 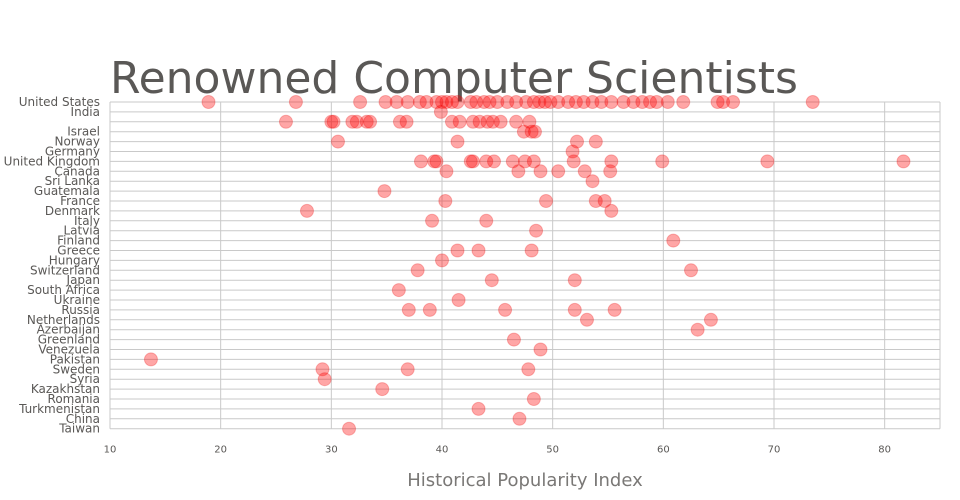 What do you see at coordinates (87, 221) in the screenshot?
I see `category-label: Italy` at bounding box center [87, 221].